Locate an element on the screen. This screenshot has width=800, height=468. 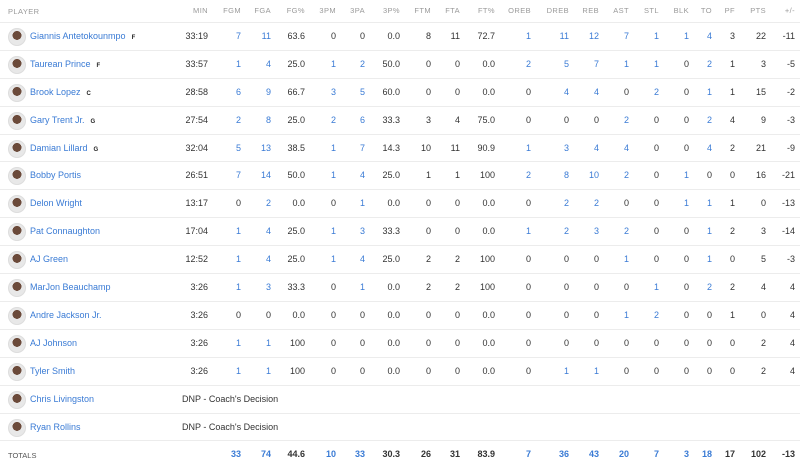
player-name: Brook Lopez is located at coordinates (55, 92).